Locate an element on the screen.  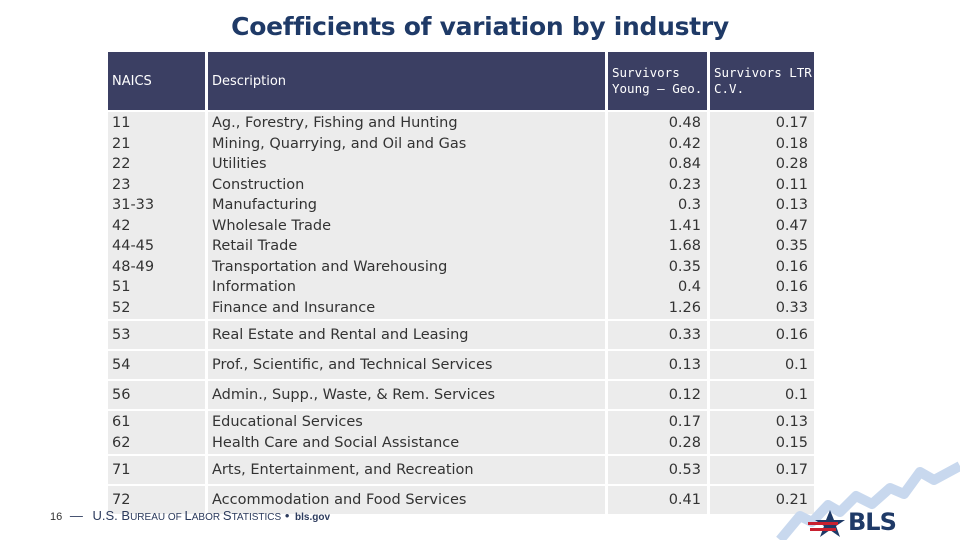
naics-code: 54 is located at coordinates (121, 364).